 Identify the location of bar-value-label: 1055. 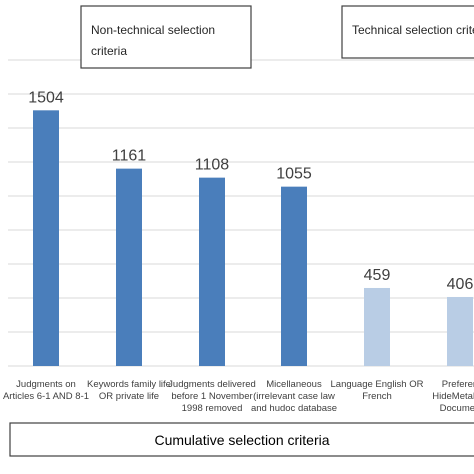
(294, 174).